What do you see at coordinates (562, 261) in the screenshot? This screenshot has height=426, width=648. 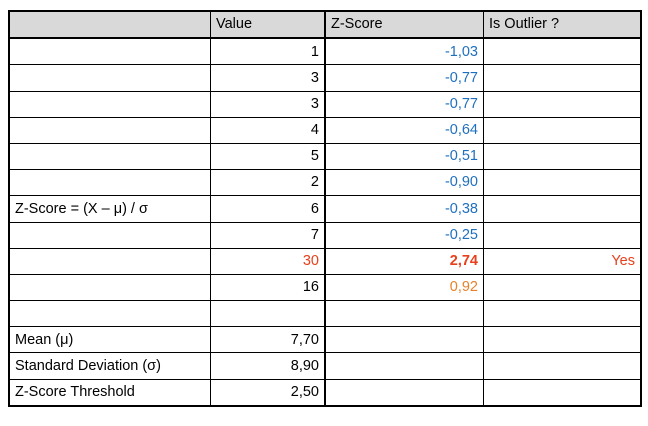 I see `outlier-flag-cell: Yes` at bounding box center [562, 261].